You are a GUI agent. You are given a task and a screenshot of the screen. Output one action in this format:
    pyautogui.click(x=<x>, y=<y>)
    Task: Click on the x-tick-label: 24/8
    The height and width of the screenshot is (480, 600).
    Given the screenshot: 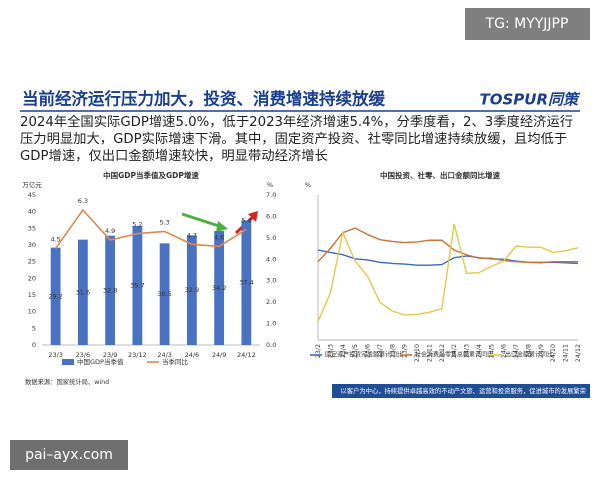 What is the action you would take?
    pyautogui.click(x=528, y=351)
    